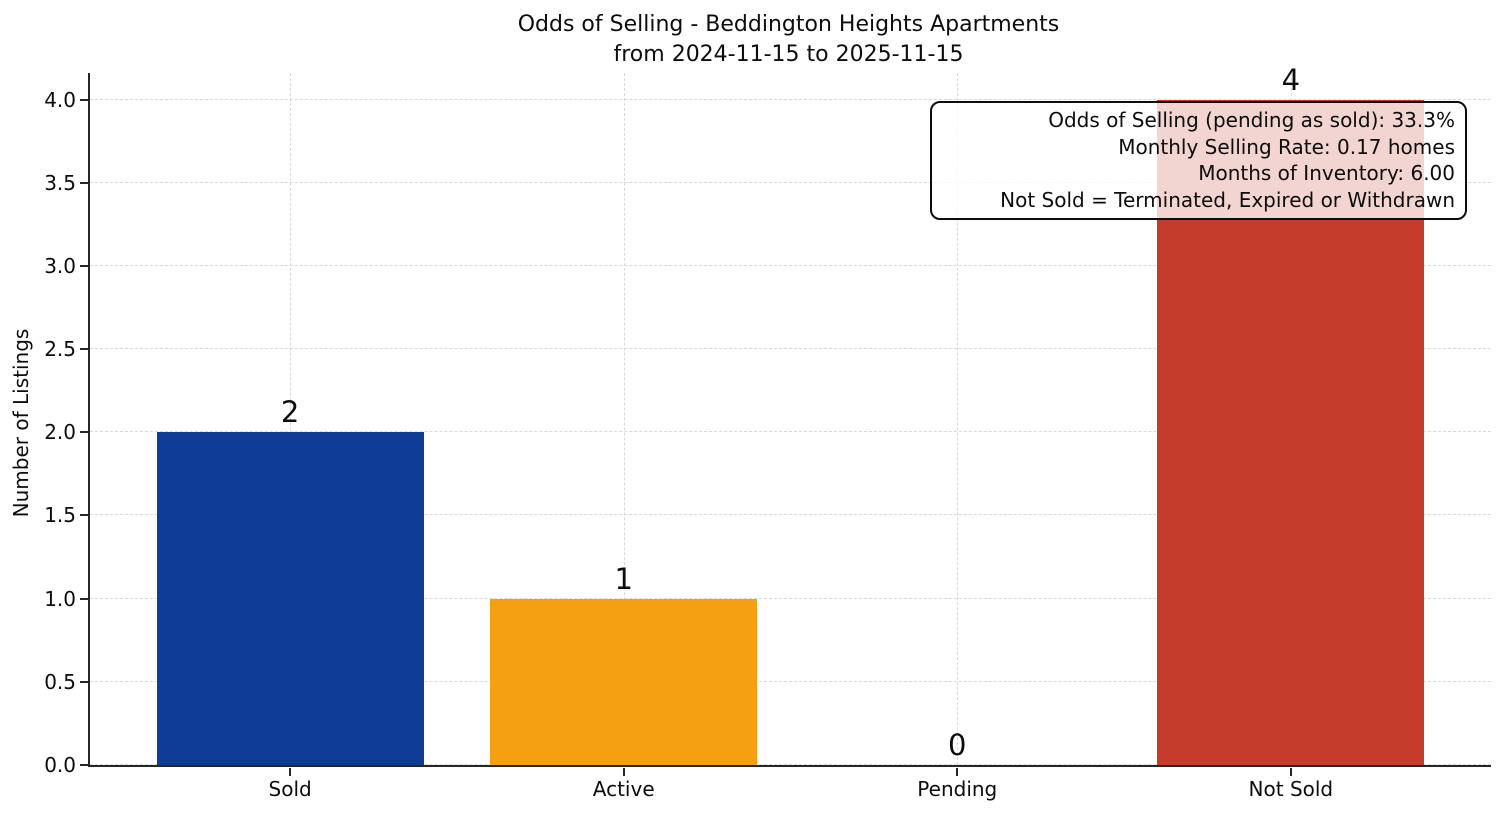 This screenshot has height=816, width=1501. I want to click on bar-value-label-active: 1, so click(623, 578).